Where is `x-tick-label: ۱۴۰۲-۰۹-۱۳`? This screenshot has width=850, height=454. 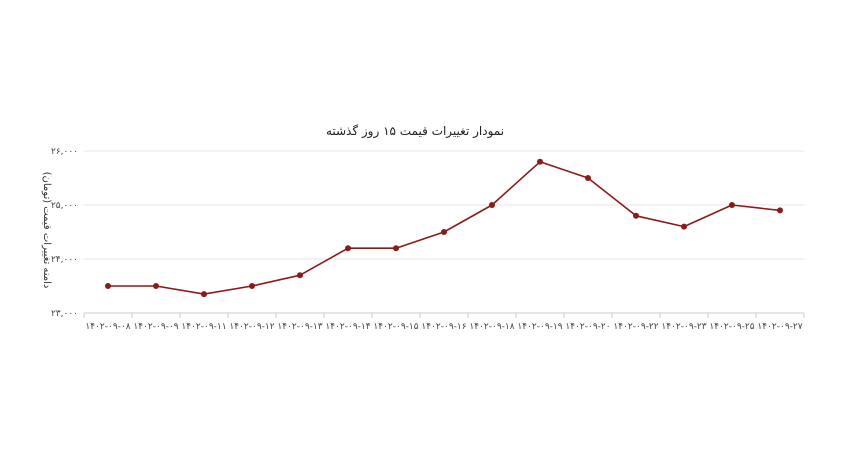 x-tick-label: ۱۴۰۲-۰۹-۱۳ is located at coordinates (299, 327).